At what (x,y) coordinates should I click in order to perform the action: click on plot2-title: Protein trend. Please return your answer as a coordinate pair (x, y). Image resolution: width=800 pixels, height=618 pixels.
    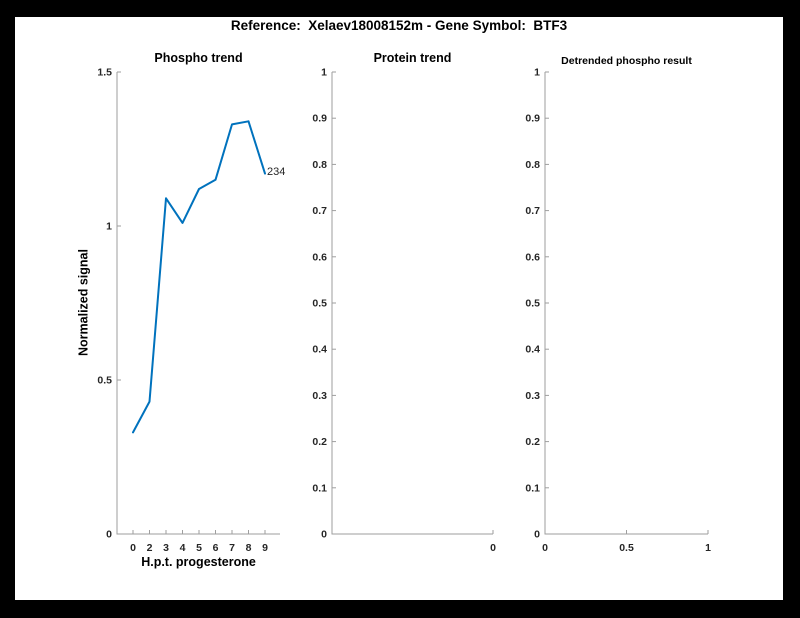
    Looking at the image, I should click on (412, 58).